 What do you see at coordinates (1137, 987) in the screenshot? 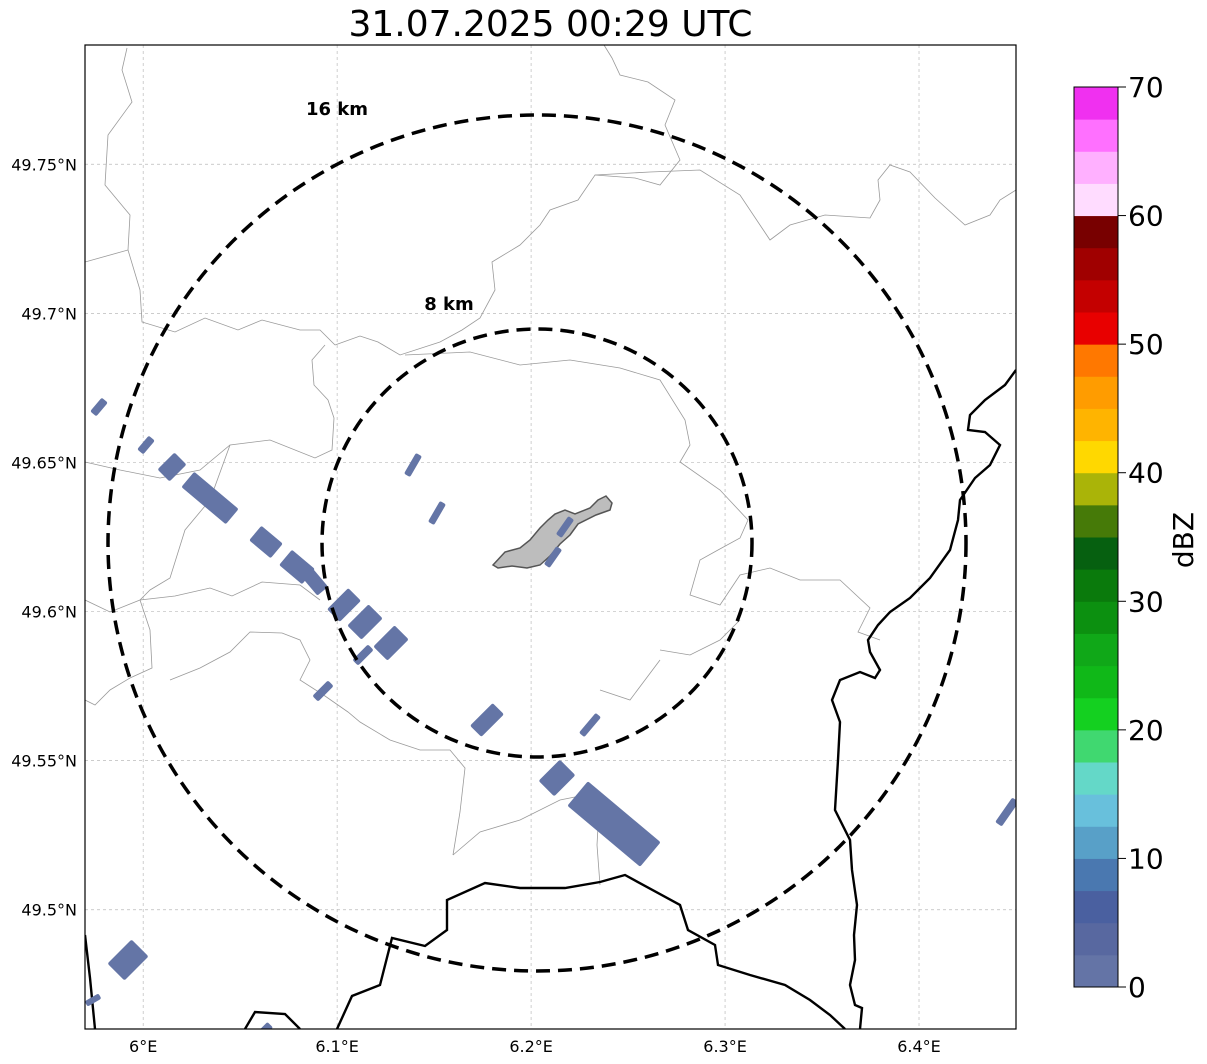
I see `colorbar-tick-label: 0` at bounding box center [1137, 987].